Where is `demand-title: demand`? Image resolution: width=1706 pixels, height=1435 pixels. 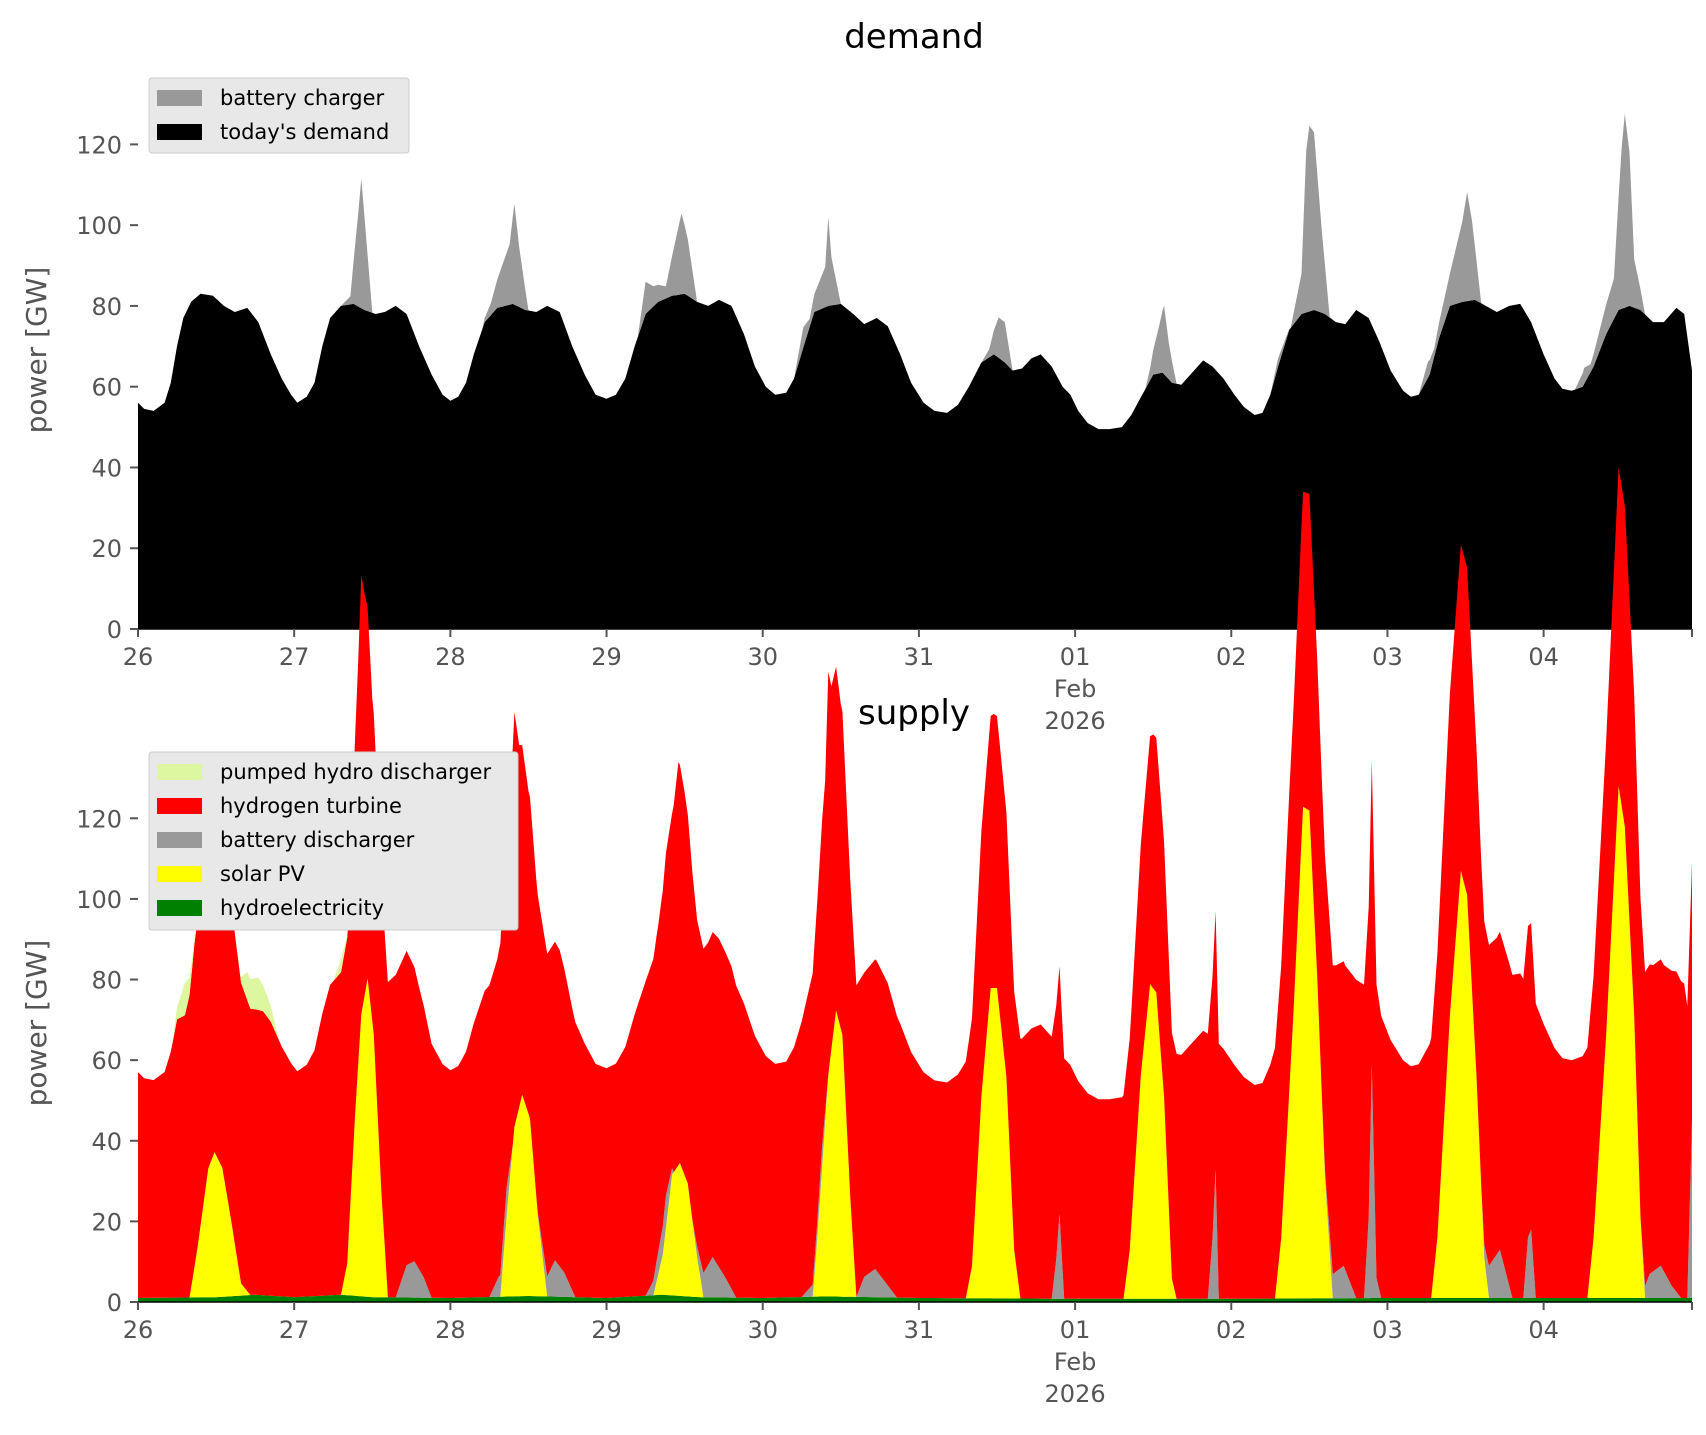 demand-title: demand is located at coordinates (914, 37).